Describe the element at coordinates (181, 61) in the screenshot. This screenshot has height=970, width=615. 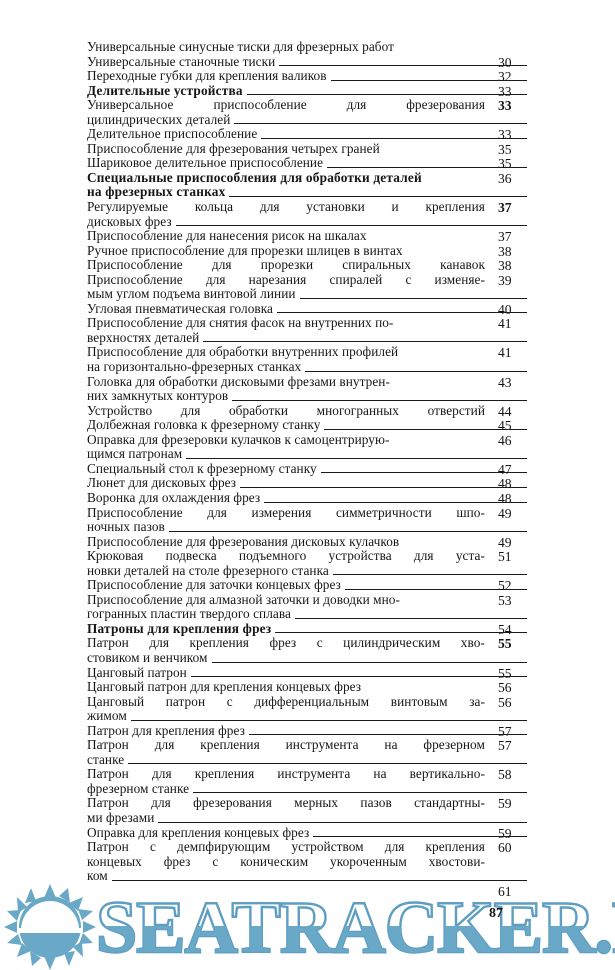
I see `toc-entry-title: Универсальные станочные тиски` at that location.